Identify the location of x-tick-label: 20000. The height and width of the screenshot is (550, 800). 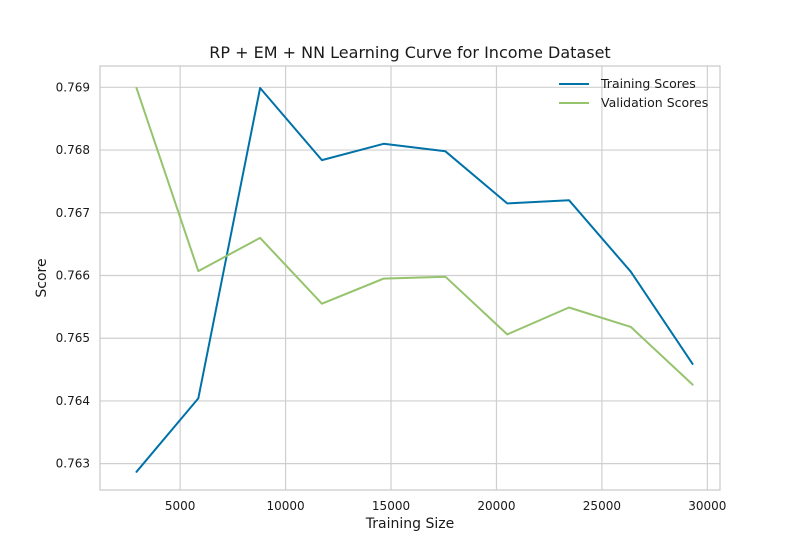
(496, 506).